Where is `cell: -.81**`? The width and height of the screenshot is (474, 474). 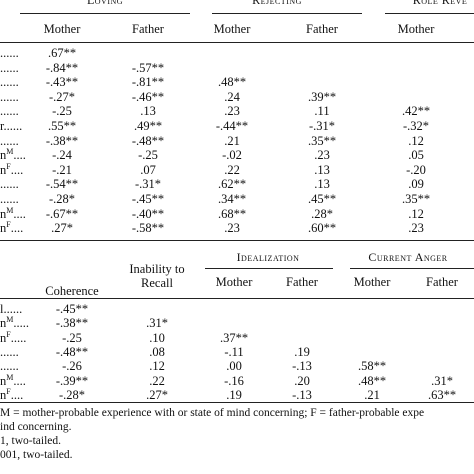
cell: -.81** is located at coordinates (148, 82).